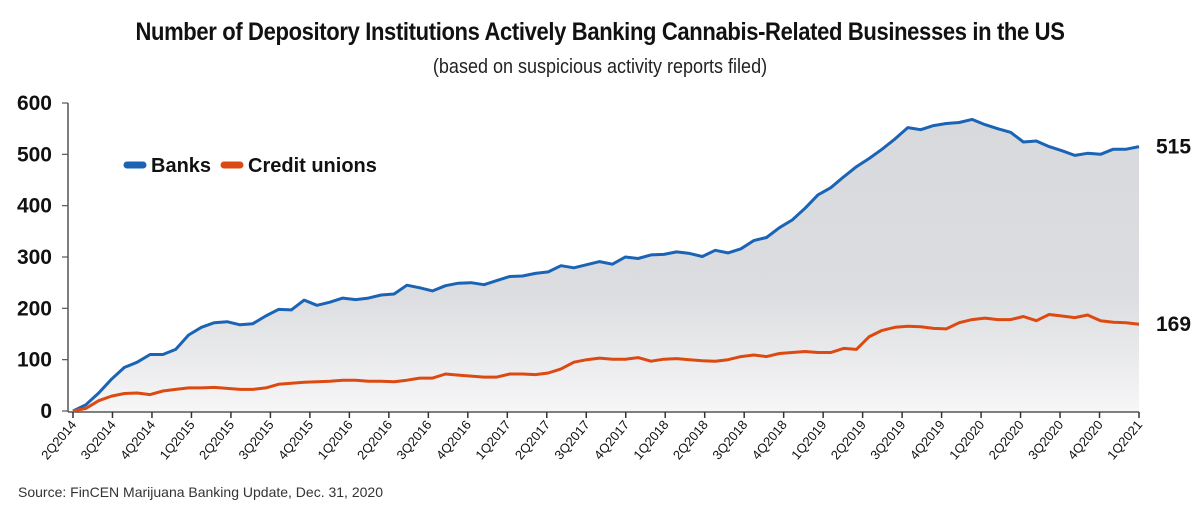 This screenshot has height=513, width=1200. I want to click on x-tick-label: 3Q2020, so click(1045, 439).